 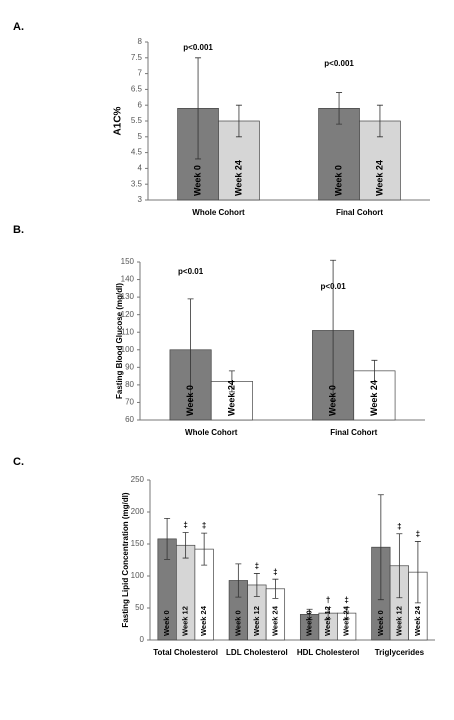 What do you see at coordinates (127, 331) in the screenshot?
I see `y-tick-label: 110` at bounding box center [127, 331].